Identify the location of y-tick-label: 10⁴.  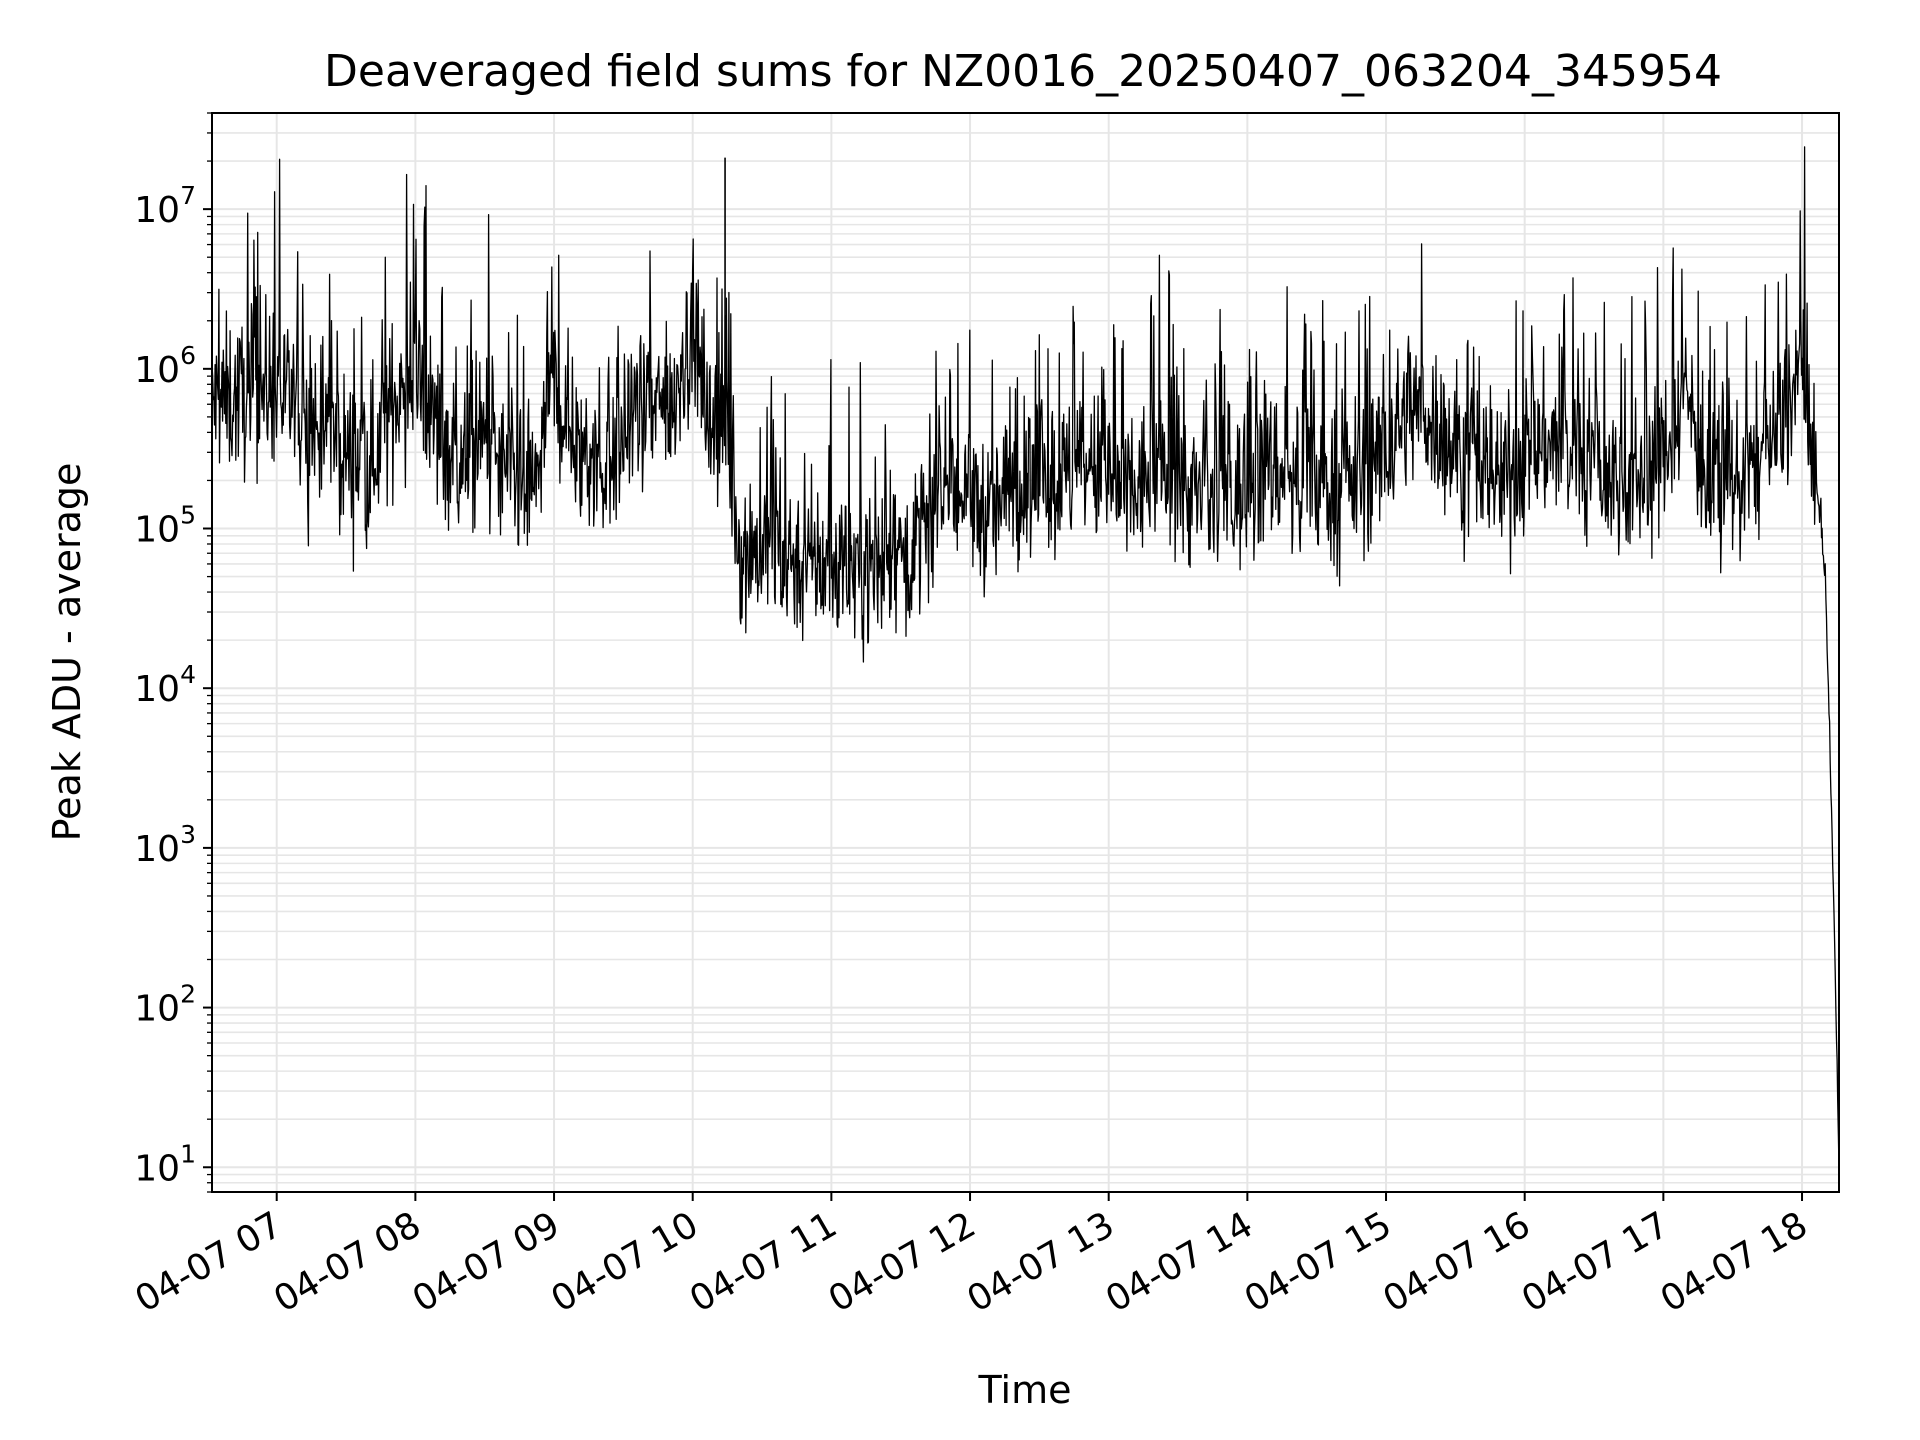
(165, 685).